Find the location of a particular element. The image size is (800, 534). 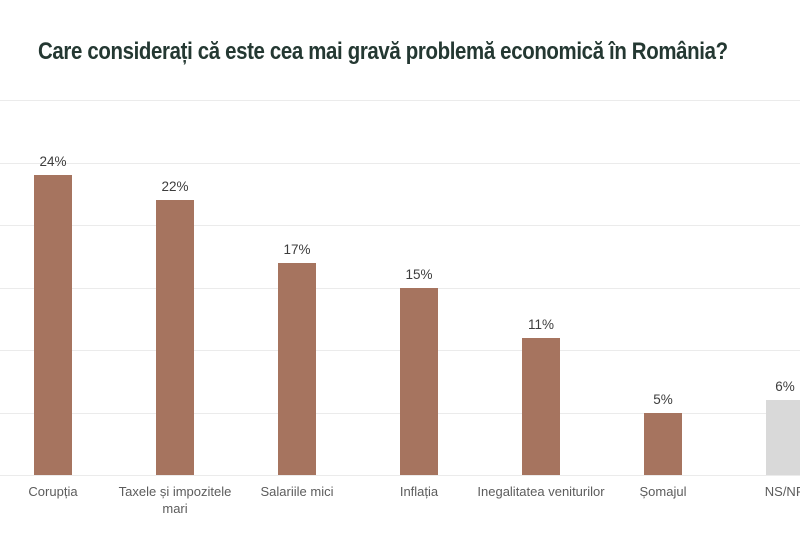

category-label: Salariile mici is located at coordinates (297, 491).